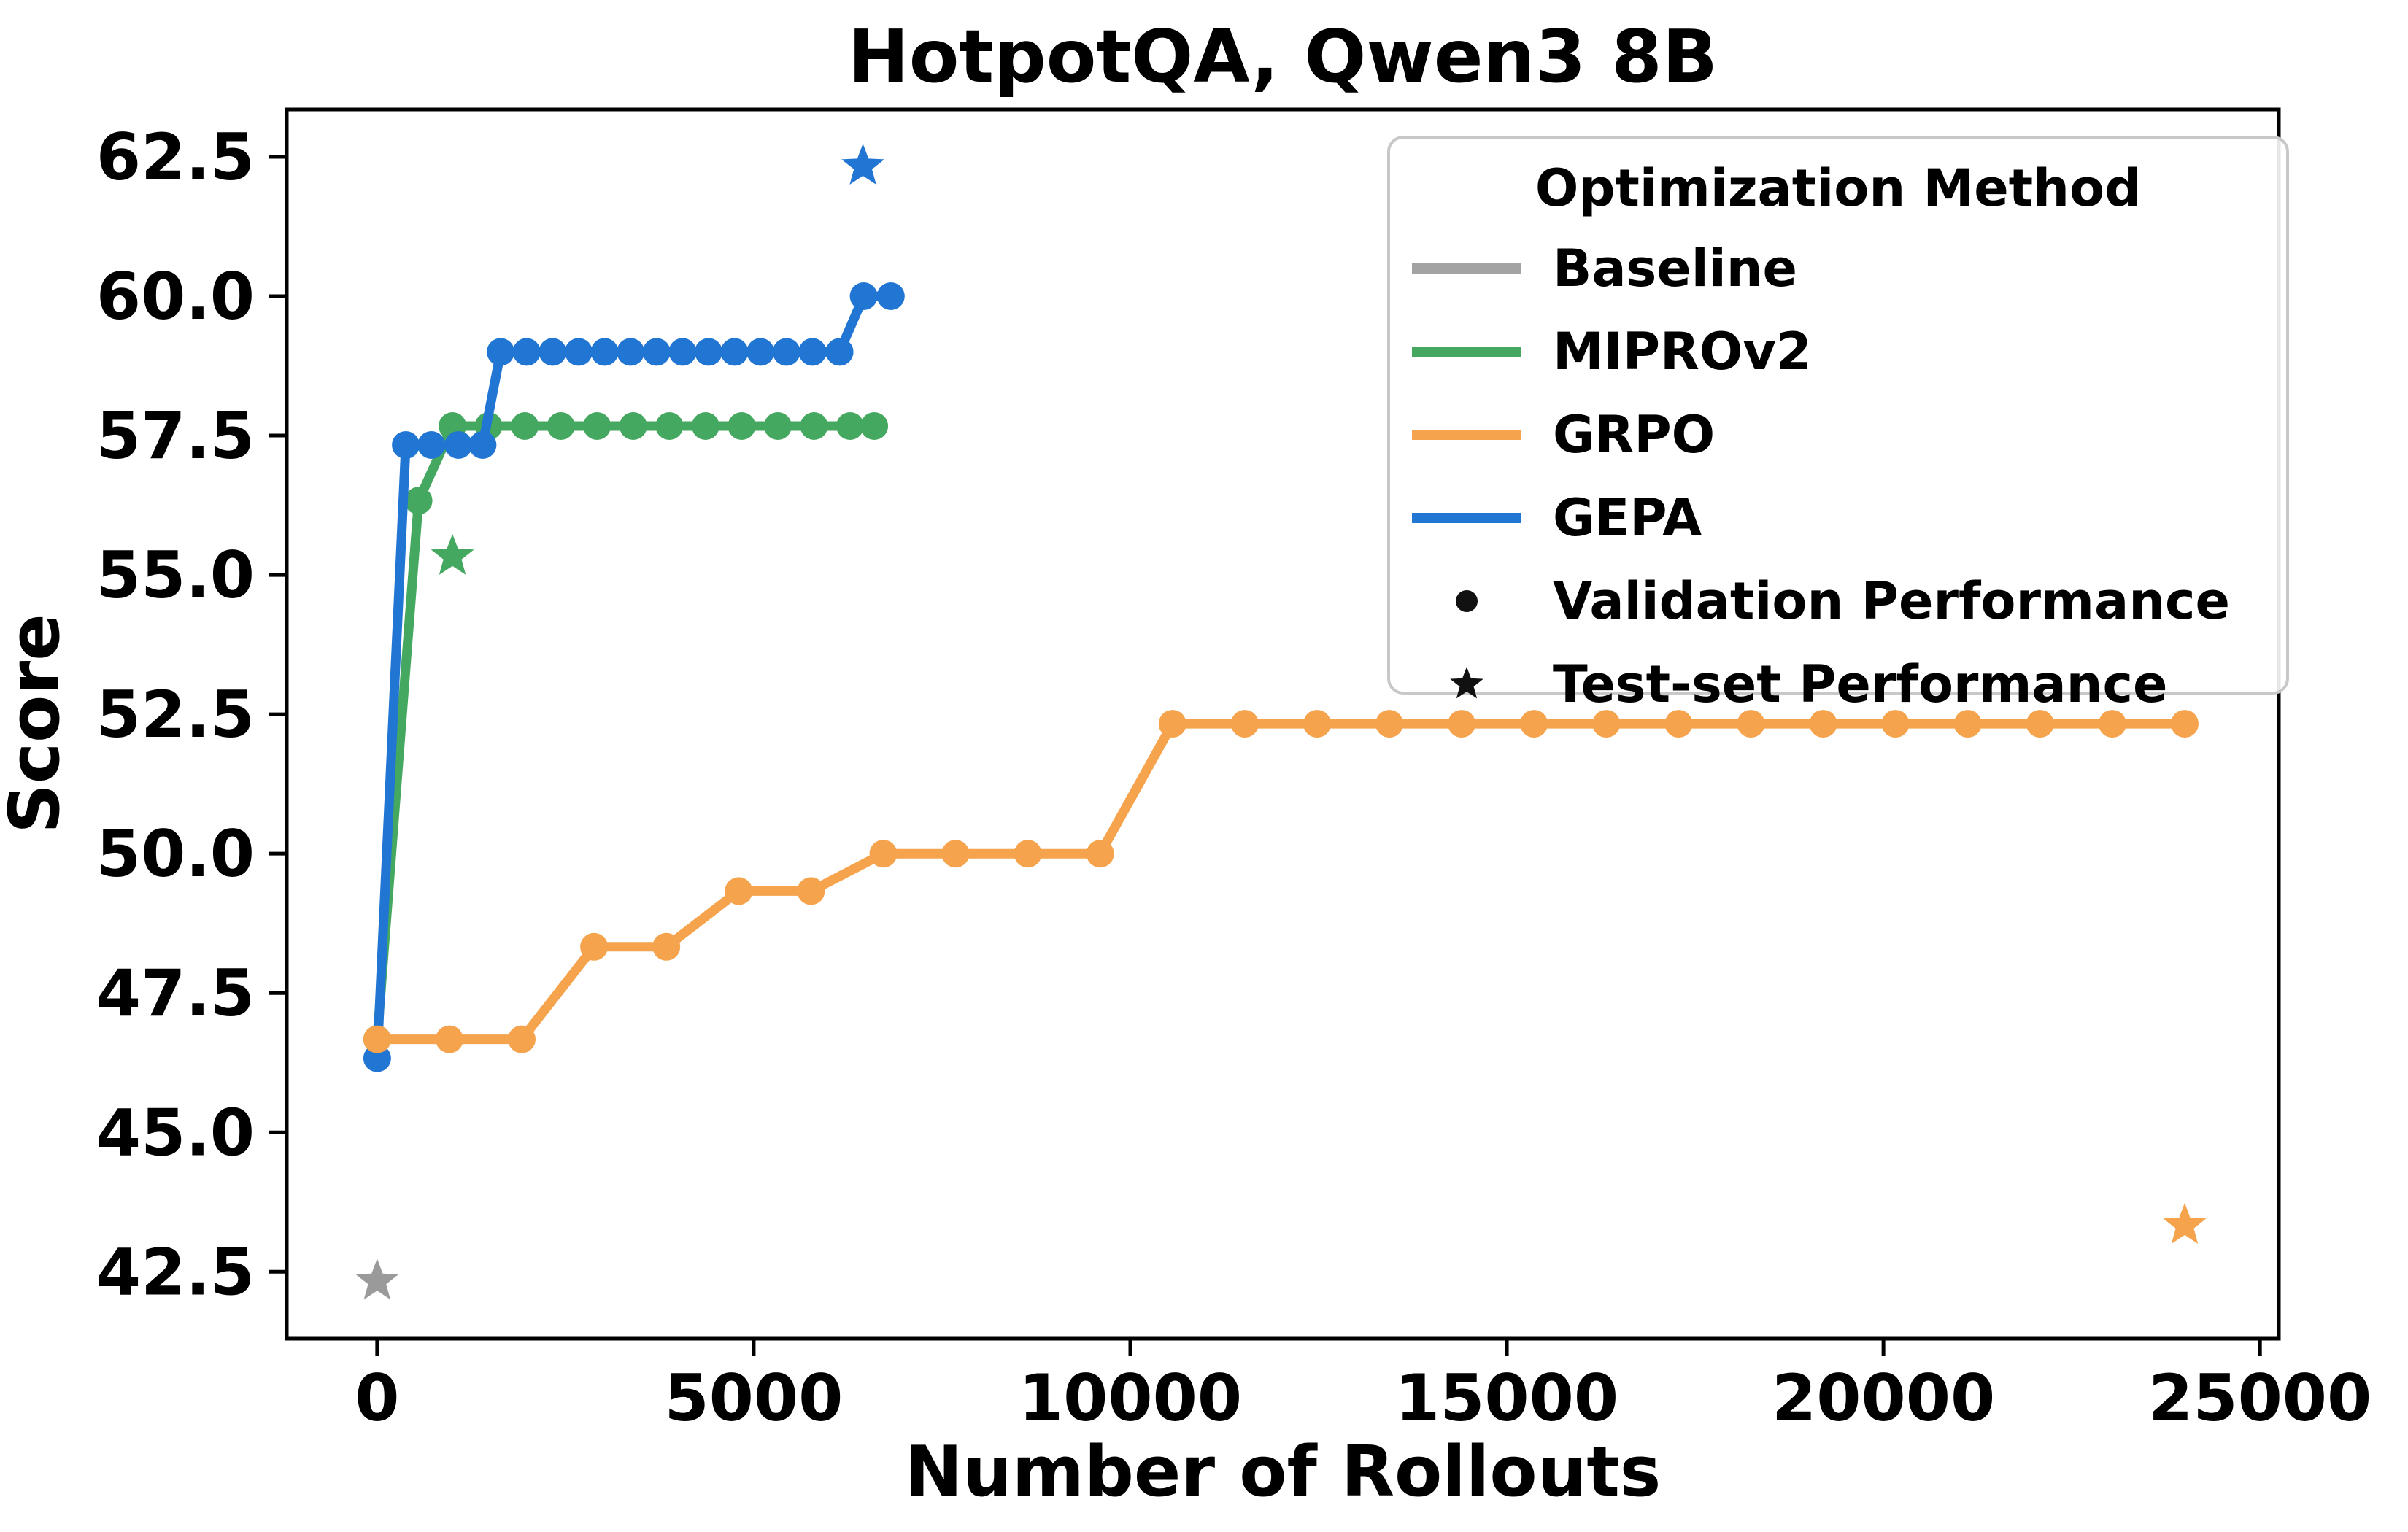 The height and width of the screenshot is (1532, 2408). What do you see at coordinates (175, 1133) in the screenshot?
I see `y-tick-label: 45.0` at bounding box center [175, 1133].